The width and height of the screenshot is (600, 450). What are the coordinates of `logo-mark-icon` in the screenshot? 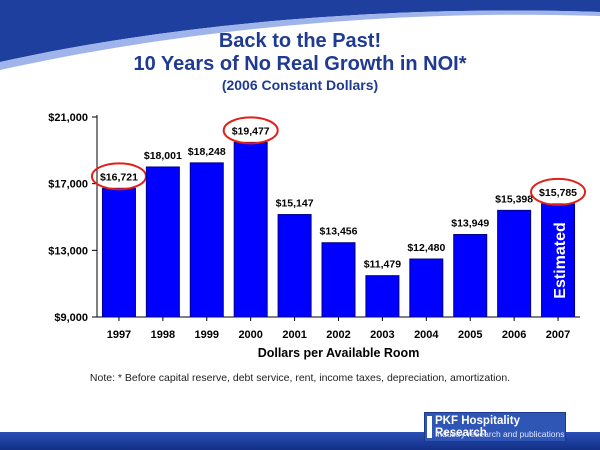 It's located at (429, 427).